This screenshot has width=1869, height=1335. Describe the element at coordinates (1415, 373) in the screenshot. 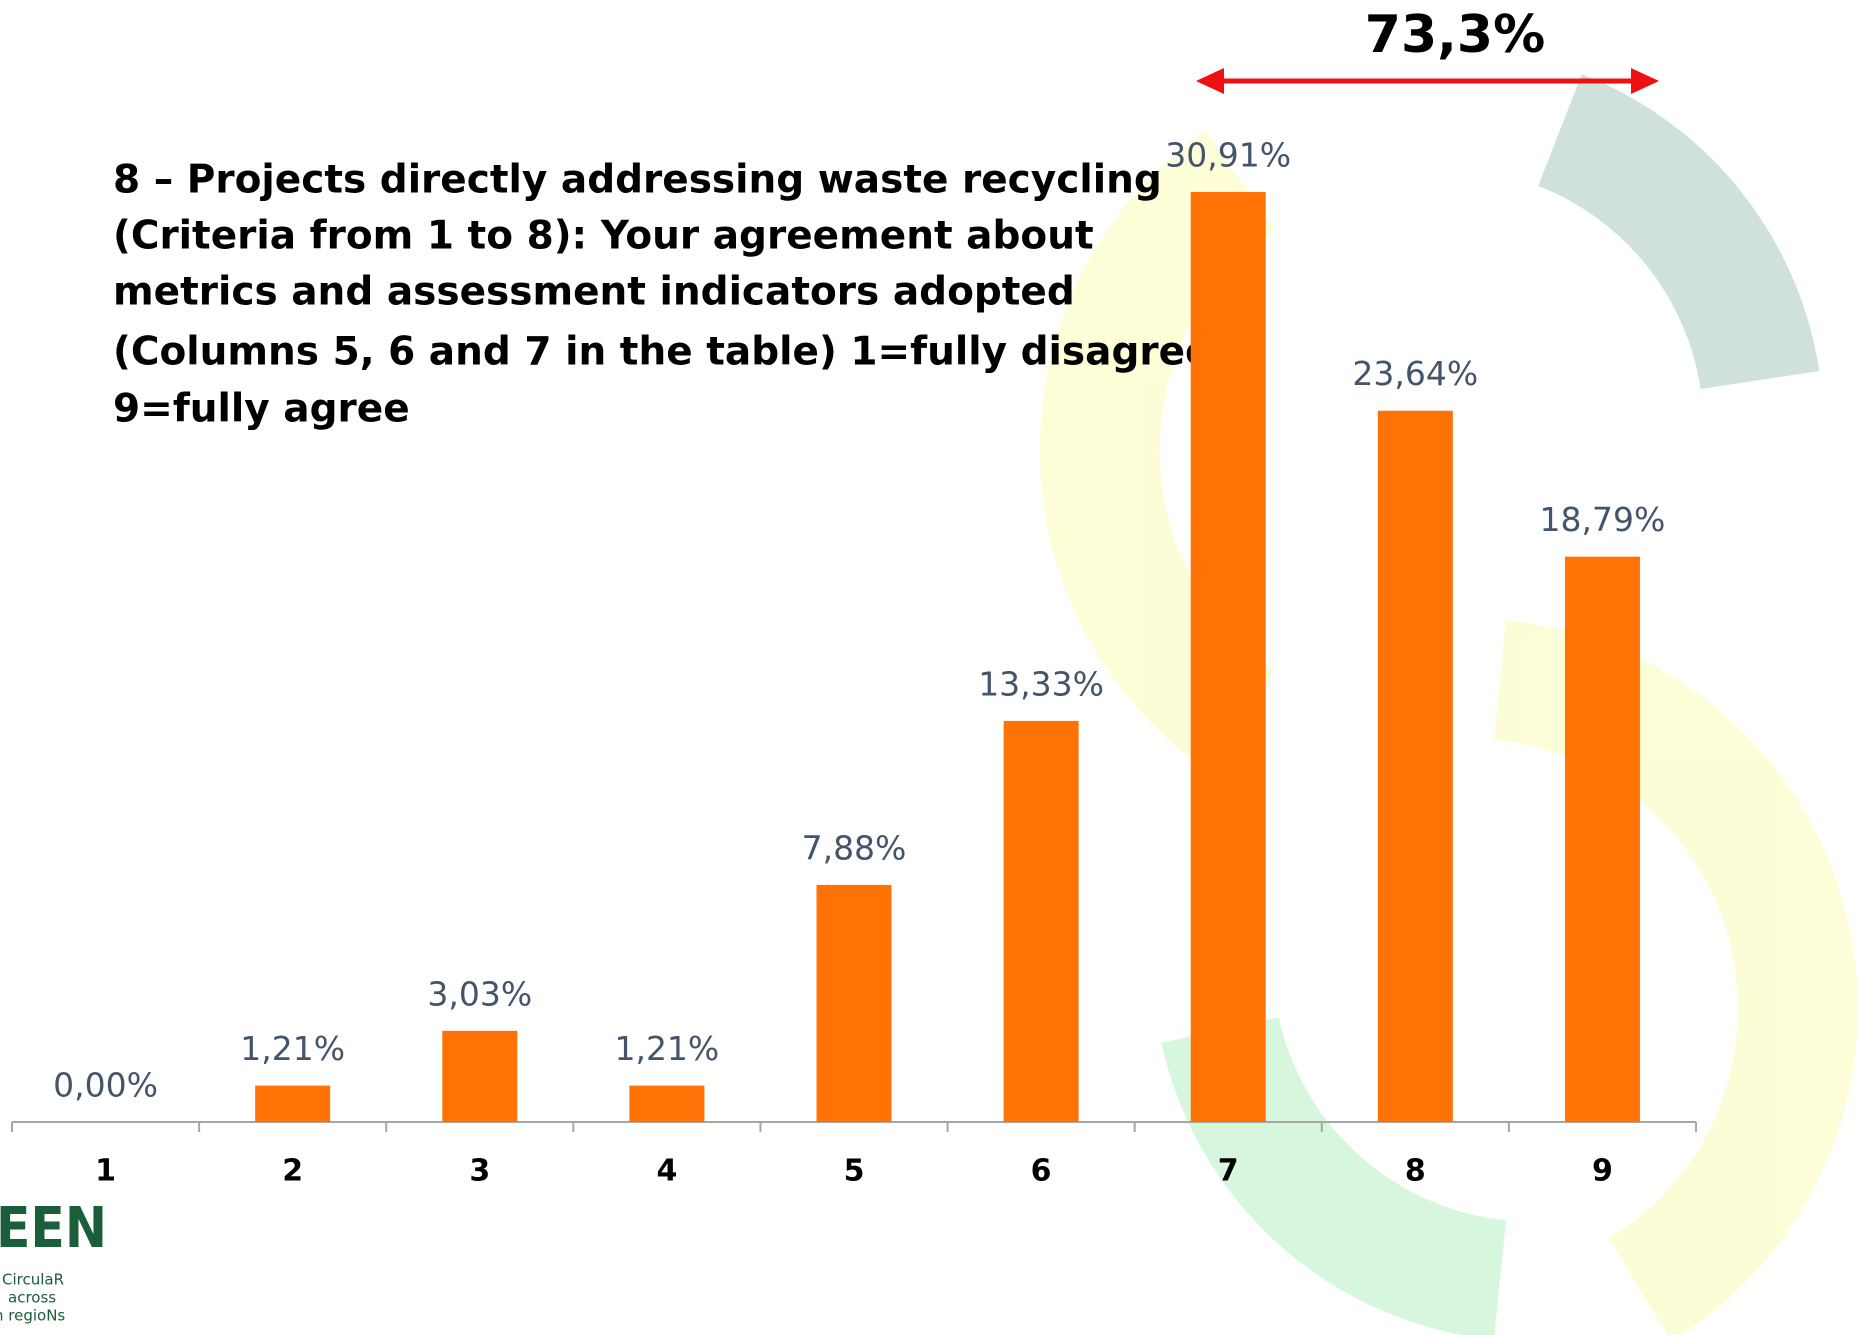

I see `value-label: 23,64%` at that location.